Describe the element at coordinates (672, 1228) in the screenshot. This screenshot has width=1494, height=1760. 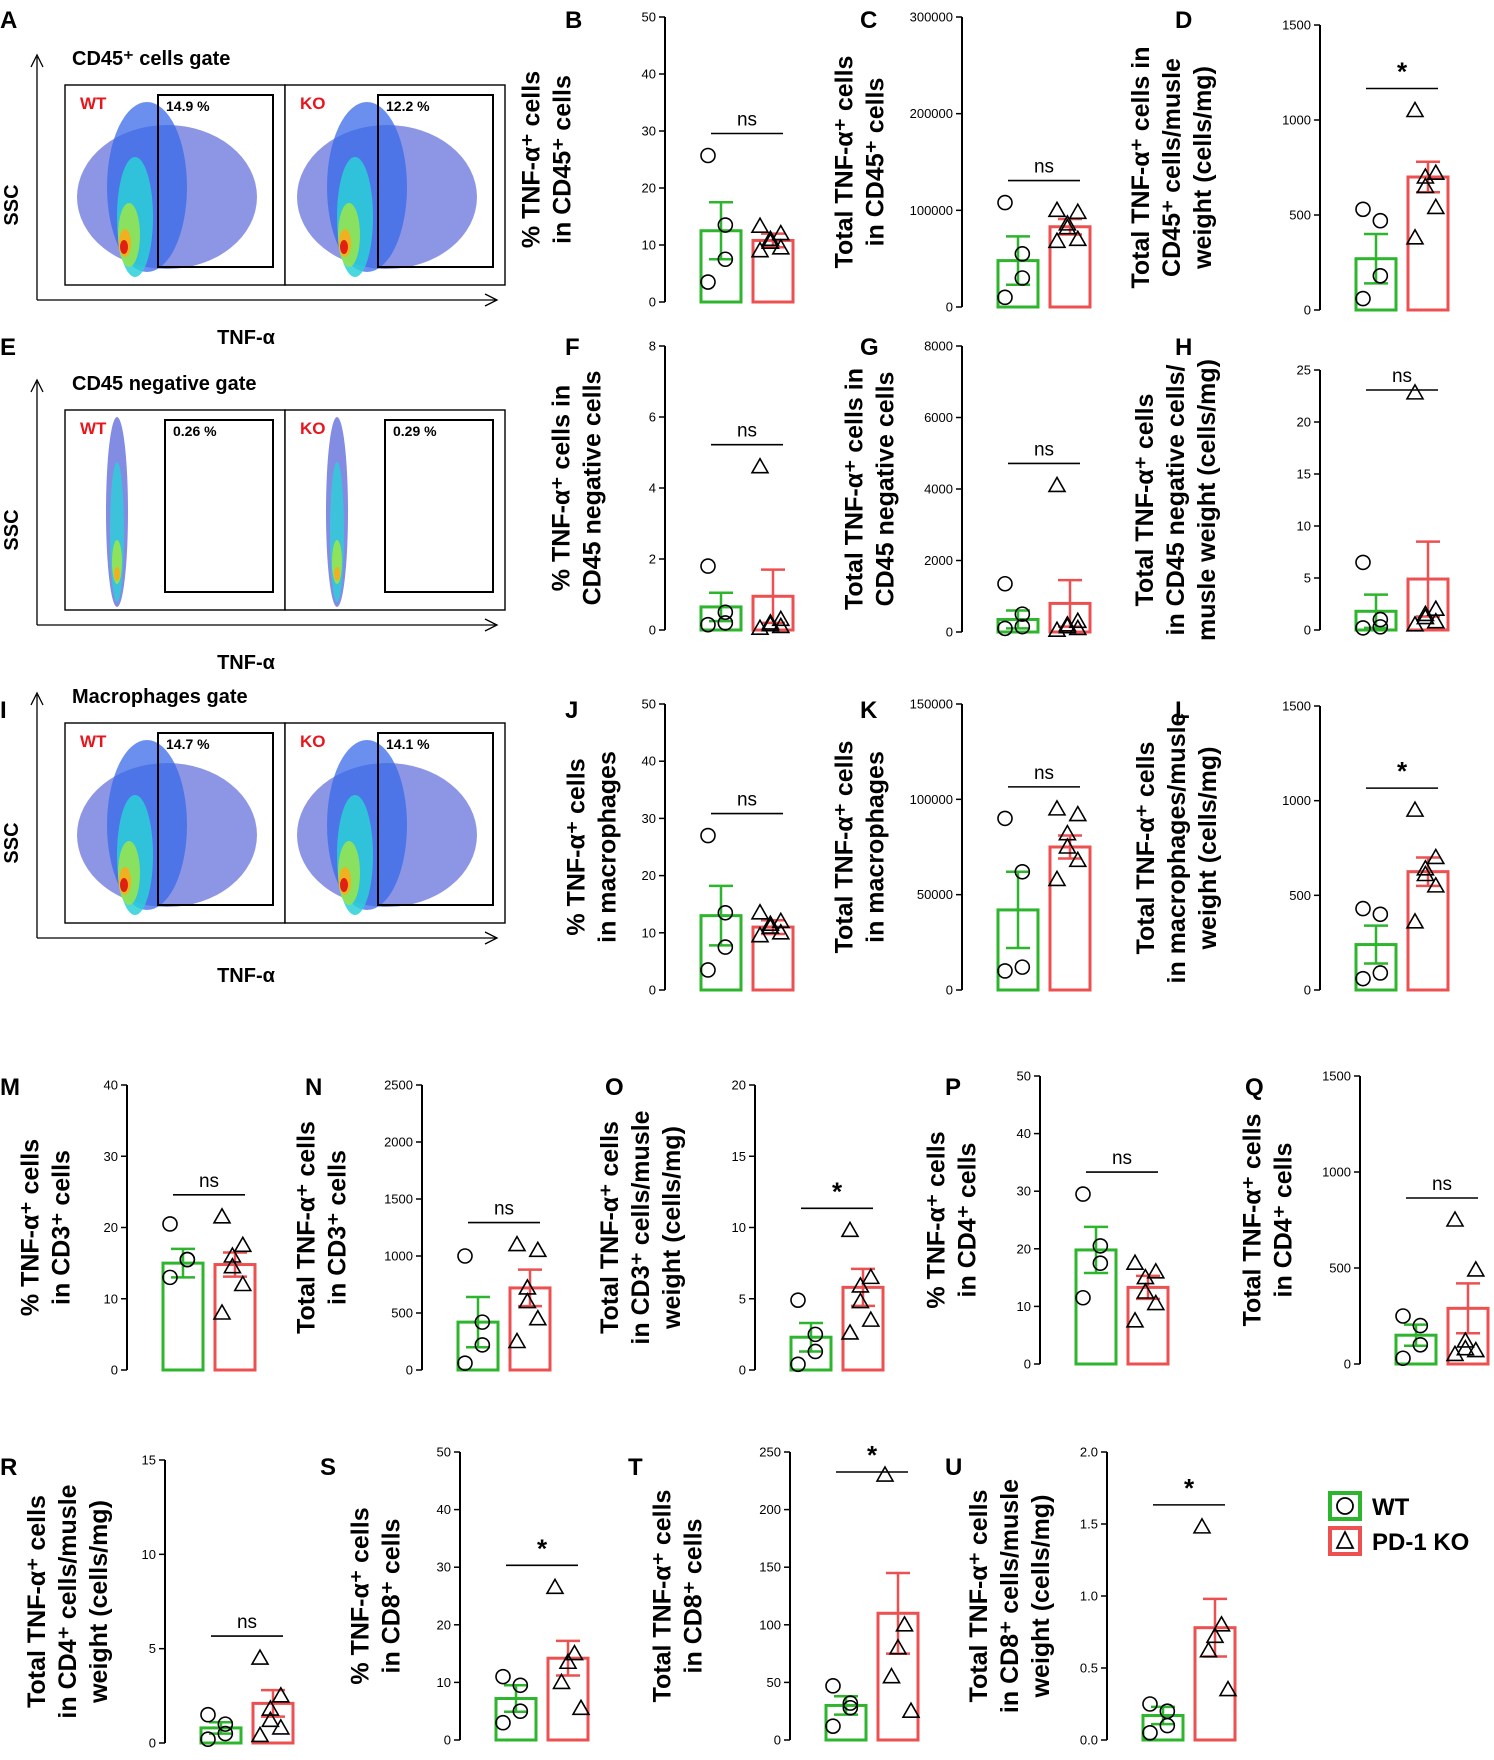
I see `y-axis-label: weight (cells/mg)` at that location.